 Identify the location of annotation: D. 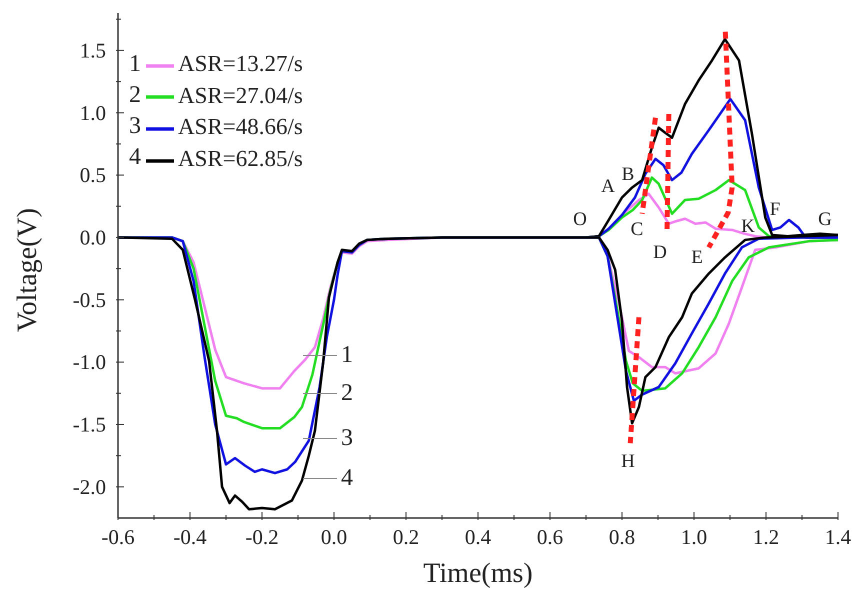
(660, 253).